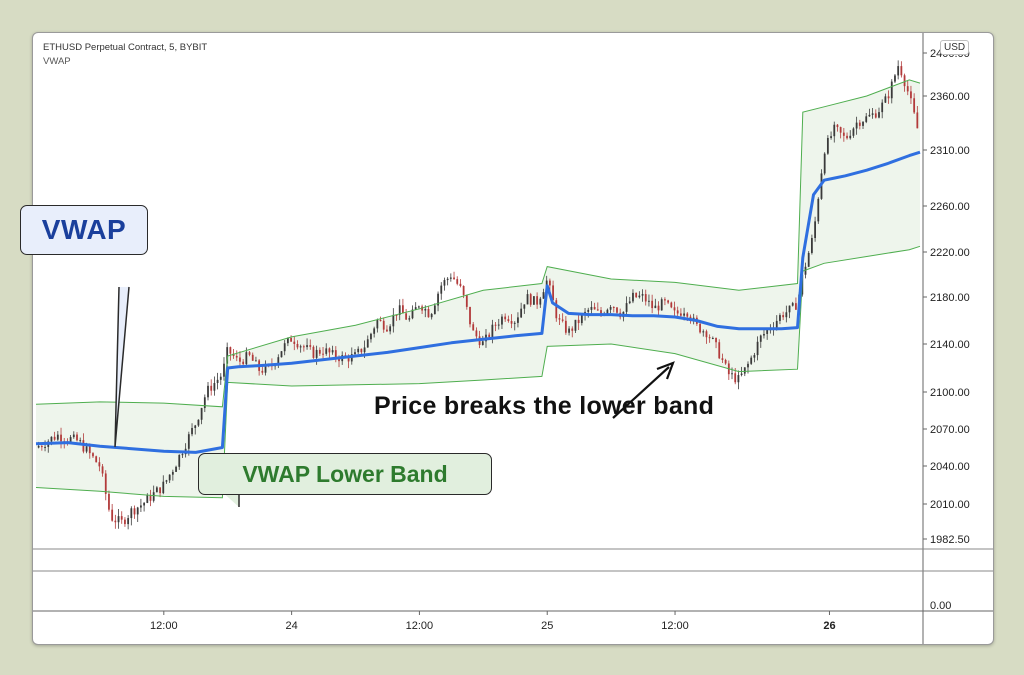 The height and width of the screenshot is (675, 1024). What do you see at coordinates (345, 474) in the screenshot?
I see `lower-band-callout: VWAP Lower Band` at bounding box center [345, 474].